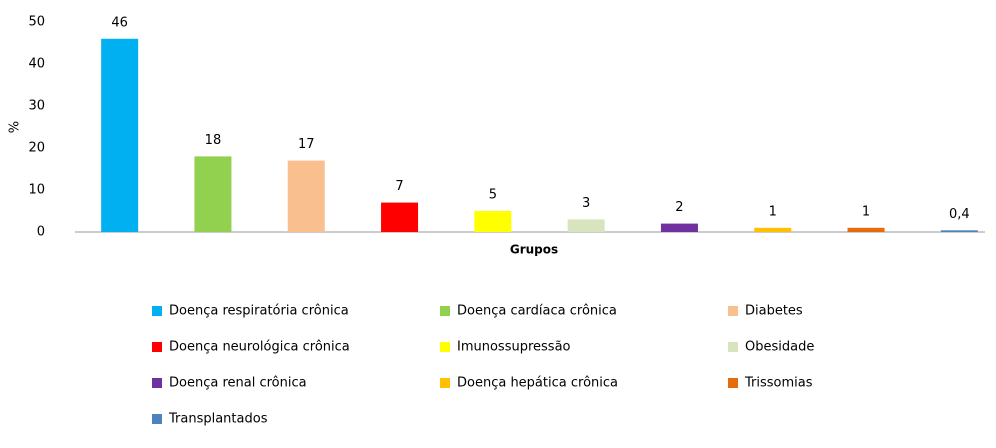  What do you see at coordinates (774, 311) in the screenshot?
I see `legend-label: Diabetes` at bounding box center [774, 311].